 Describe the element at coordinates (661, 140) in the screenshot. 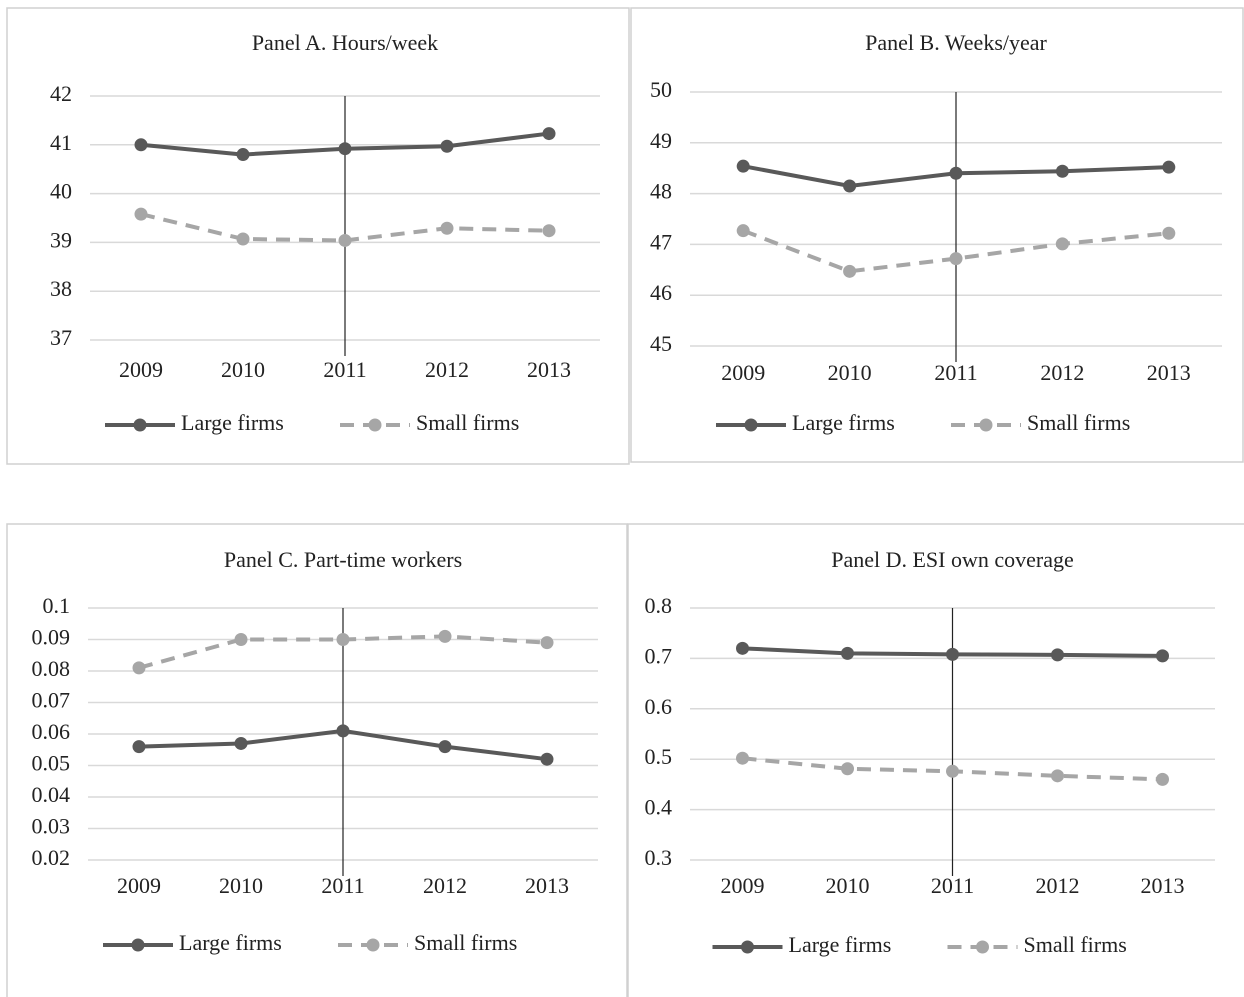

I see `y-tick-label: 49` at that location.